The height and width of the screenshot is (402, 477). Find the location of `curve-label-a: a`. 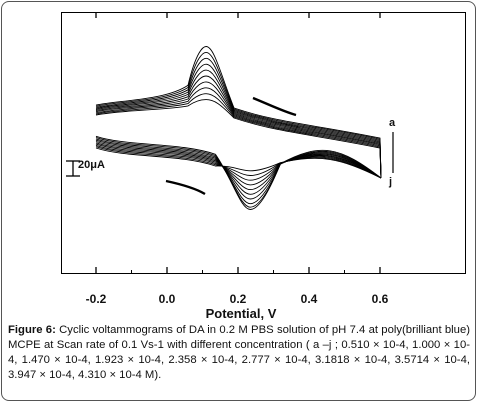

curve-label-a: a is located at coordinates (392, 123).